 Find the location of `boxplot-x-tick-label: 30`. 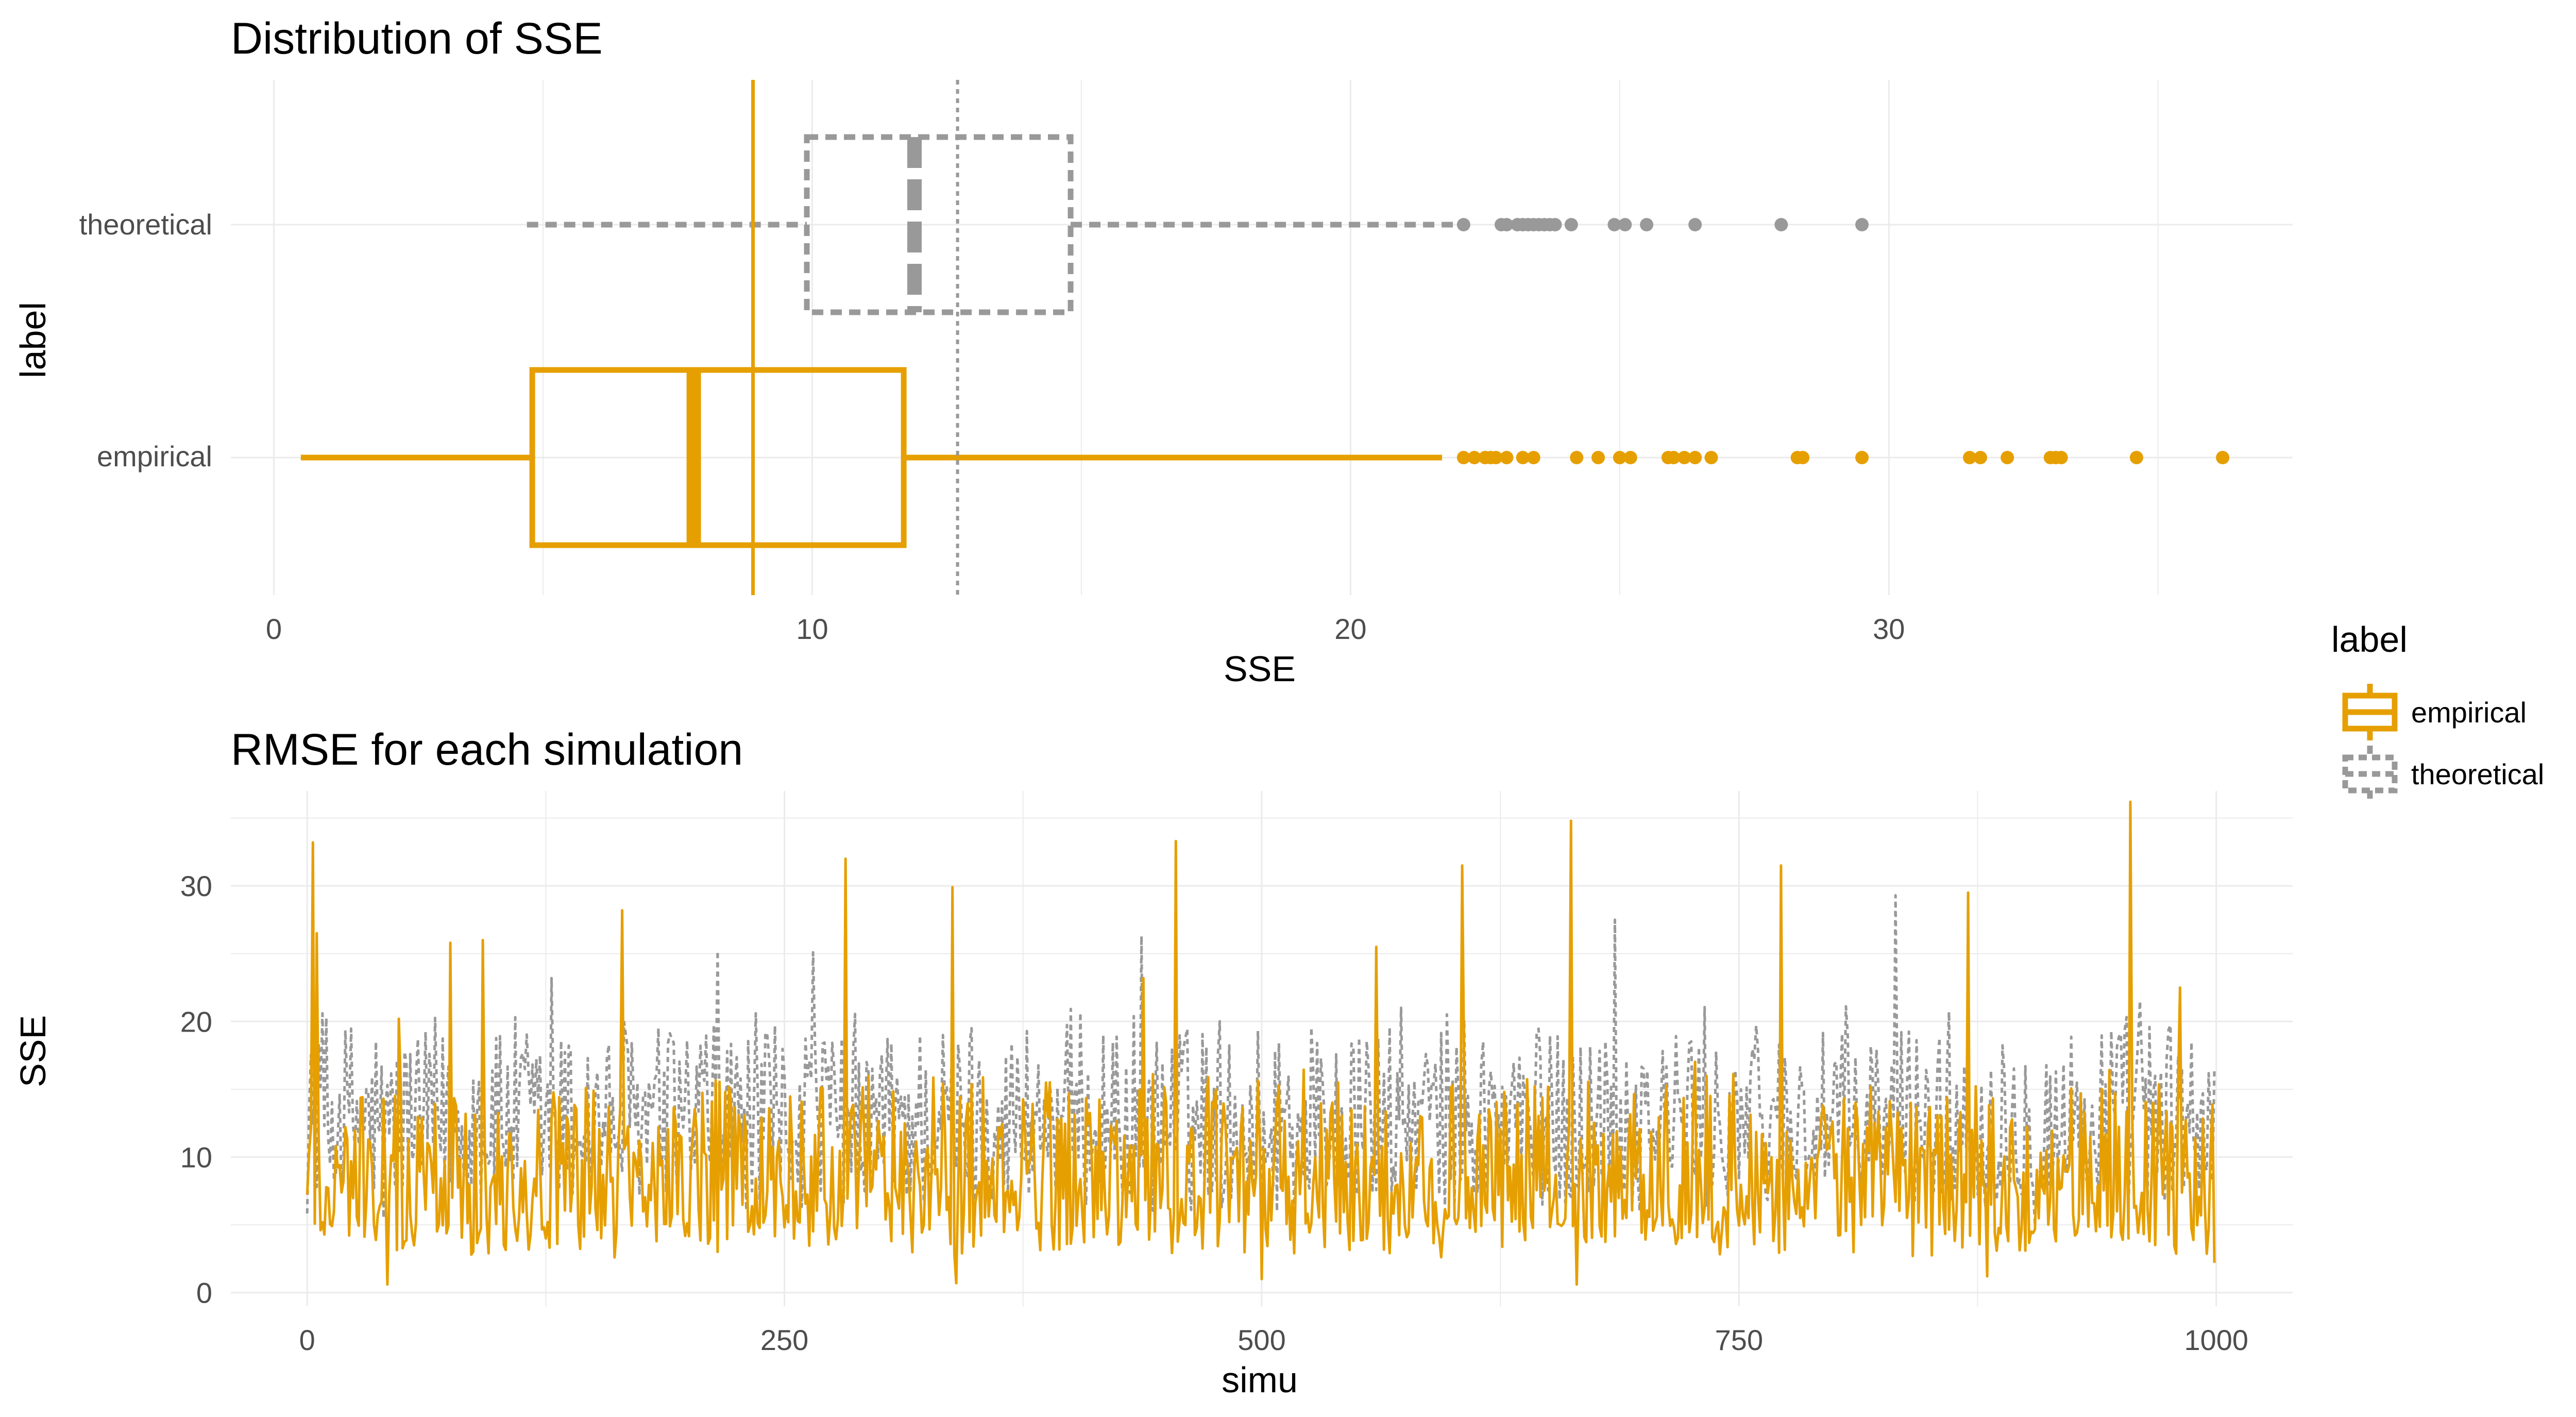

boxplot-x-tick-label: 30 is located at coordinates (1889, 629).